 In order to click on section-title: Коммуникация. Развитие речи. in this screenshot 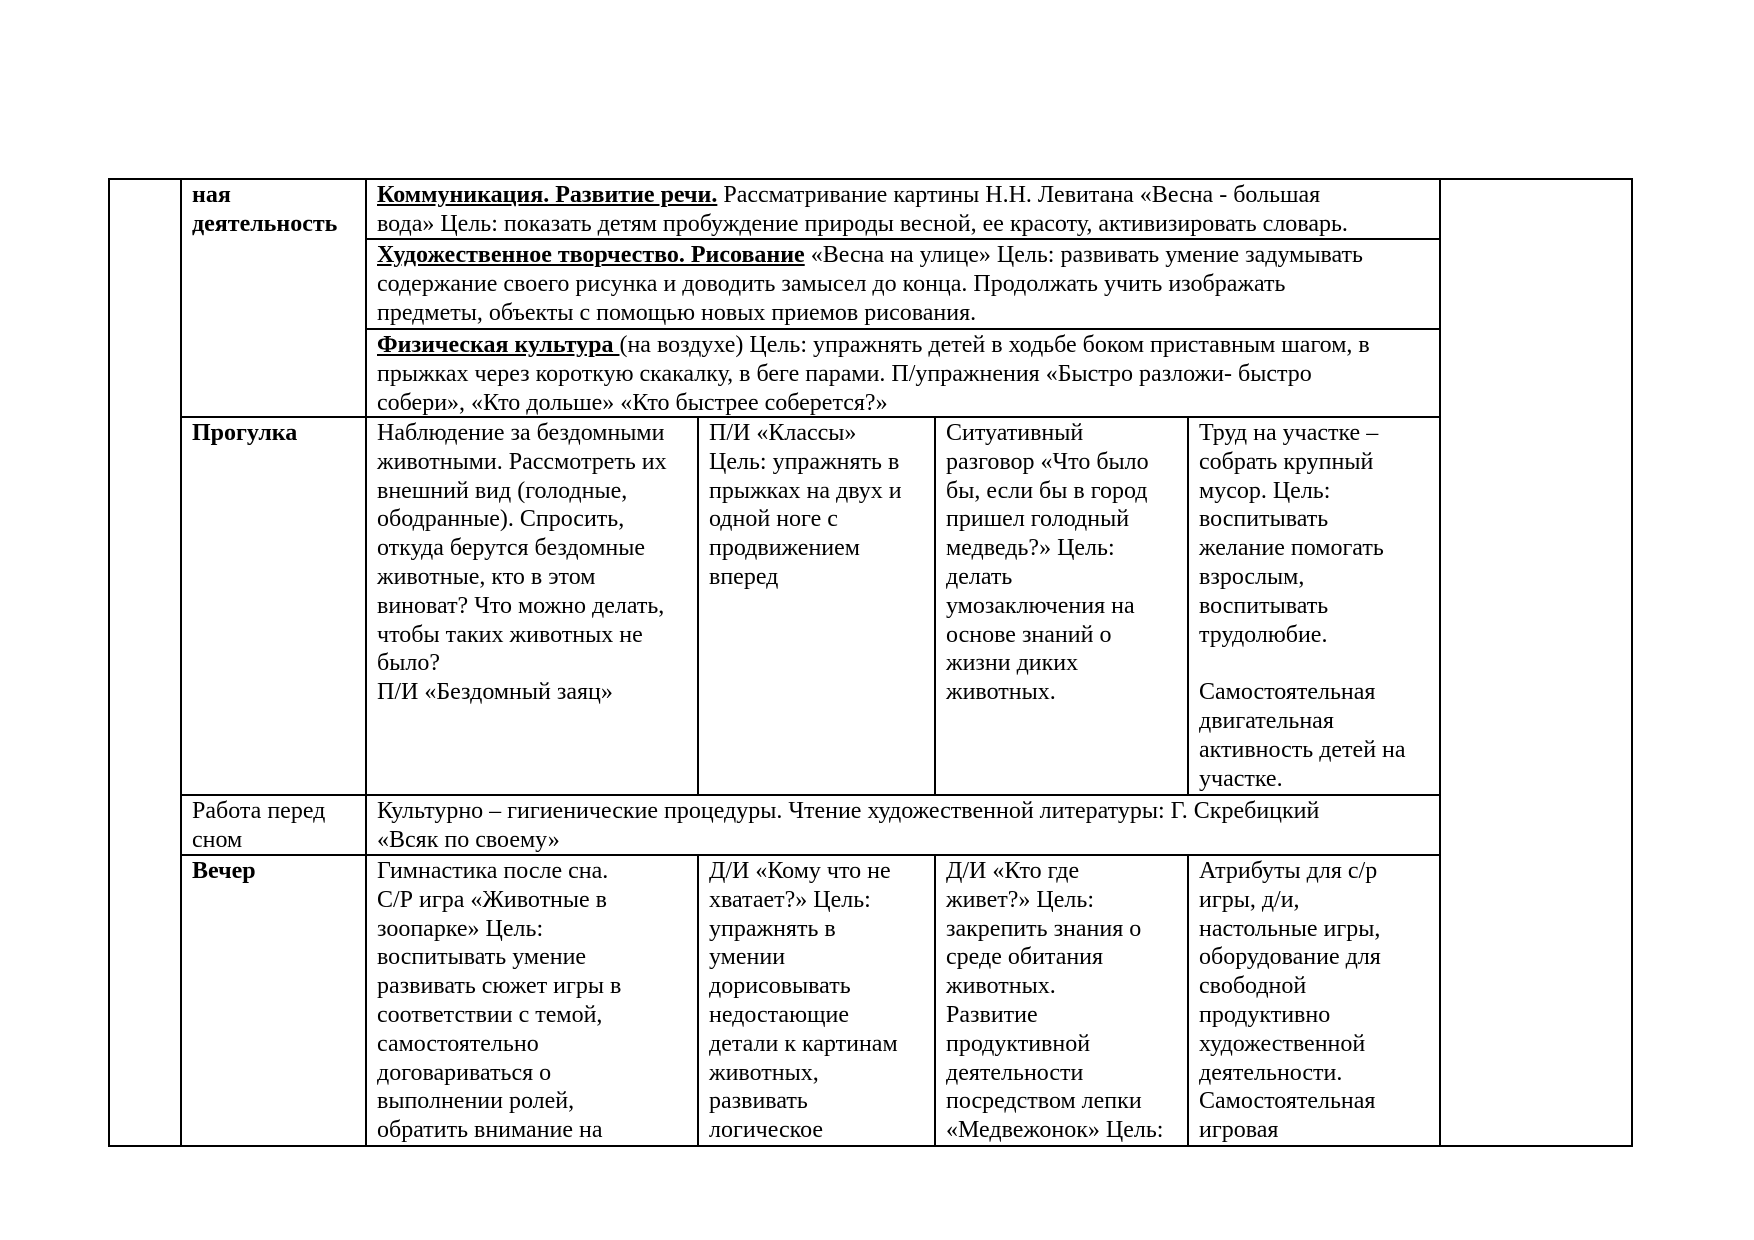, I will do `click(547, 195)`.